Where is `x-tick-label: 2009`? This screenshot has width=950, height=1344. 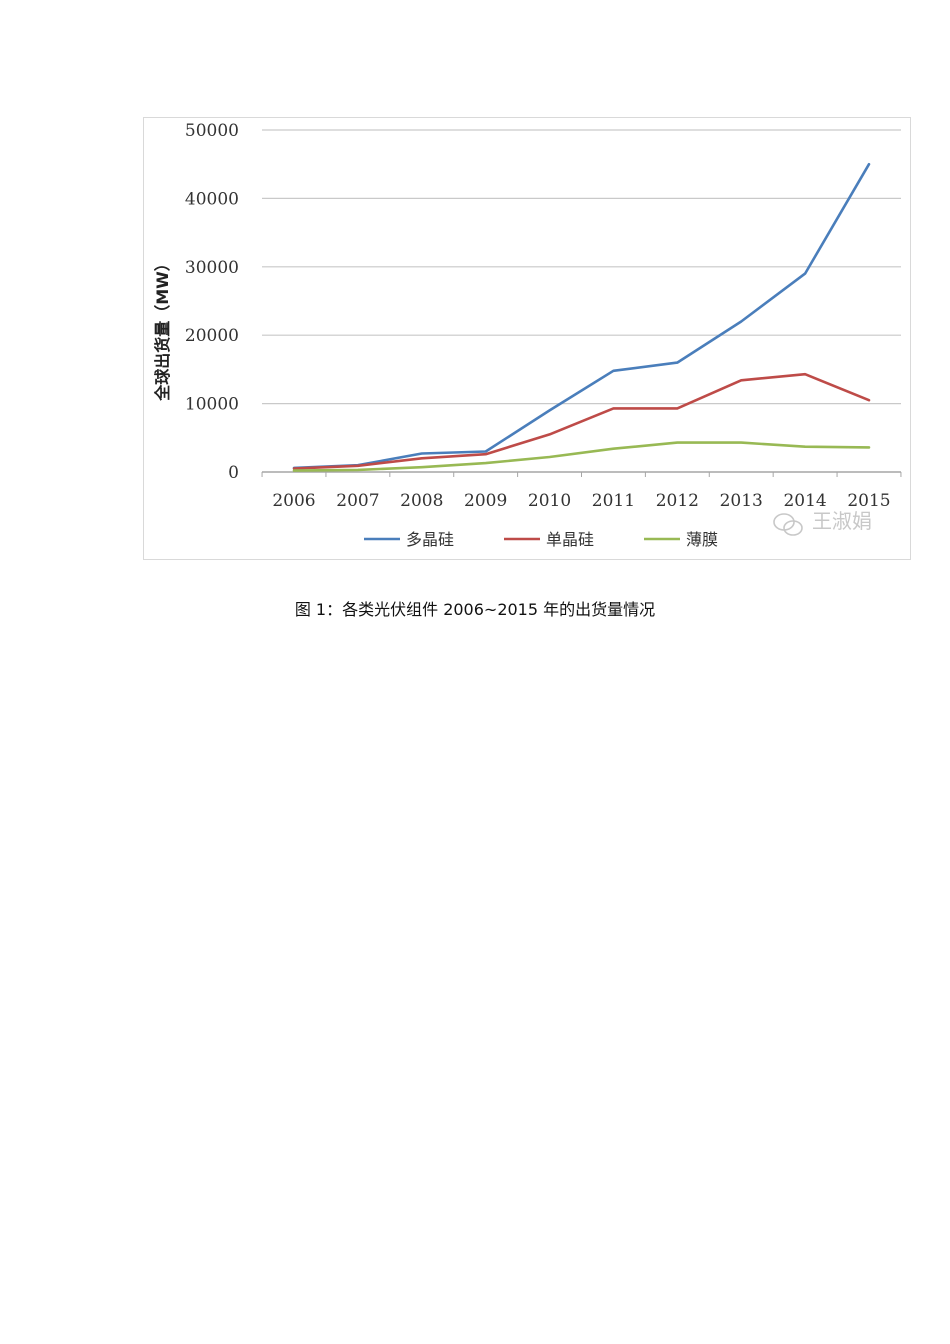
x-tick-label: 2009 is located at coordinates (485, 501).